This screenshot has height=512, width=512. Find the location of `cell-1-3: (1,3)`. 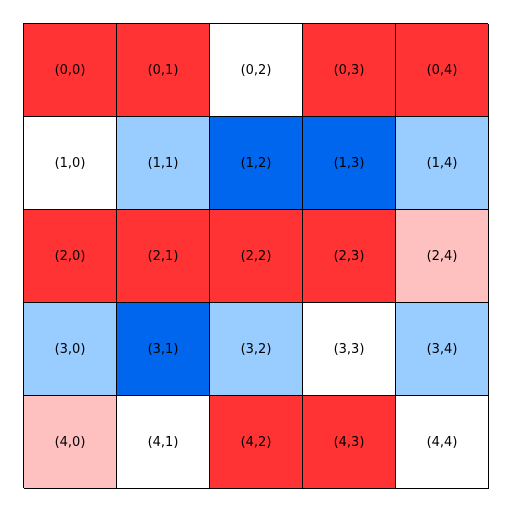

cell-1-3: (1,3) is located at coordinates (349, 163).